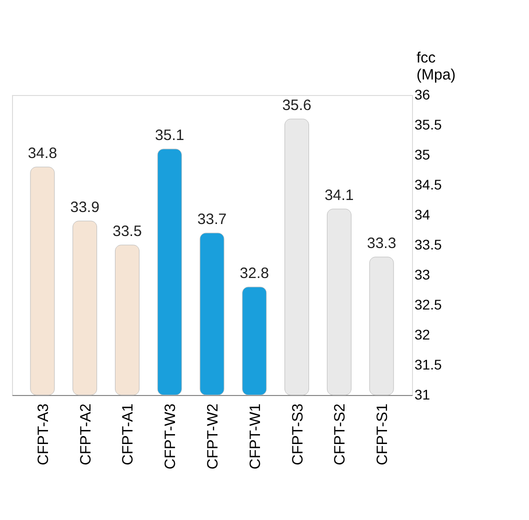 The height and width of the screenshot is (520, 529). I want to click on y-tick-label: 34, so click(422, 214).